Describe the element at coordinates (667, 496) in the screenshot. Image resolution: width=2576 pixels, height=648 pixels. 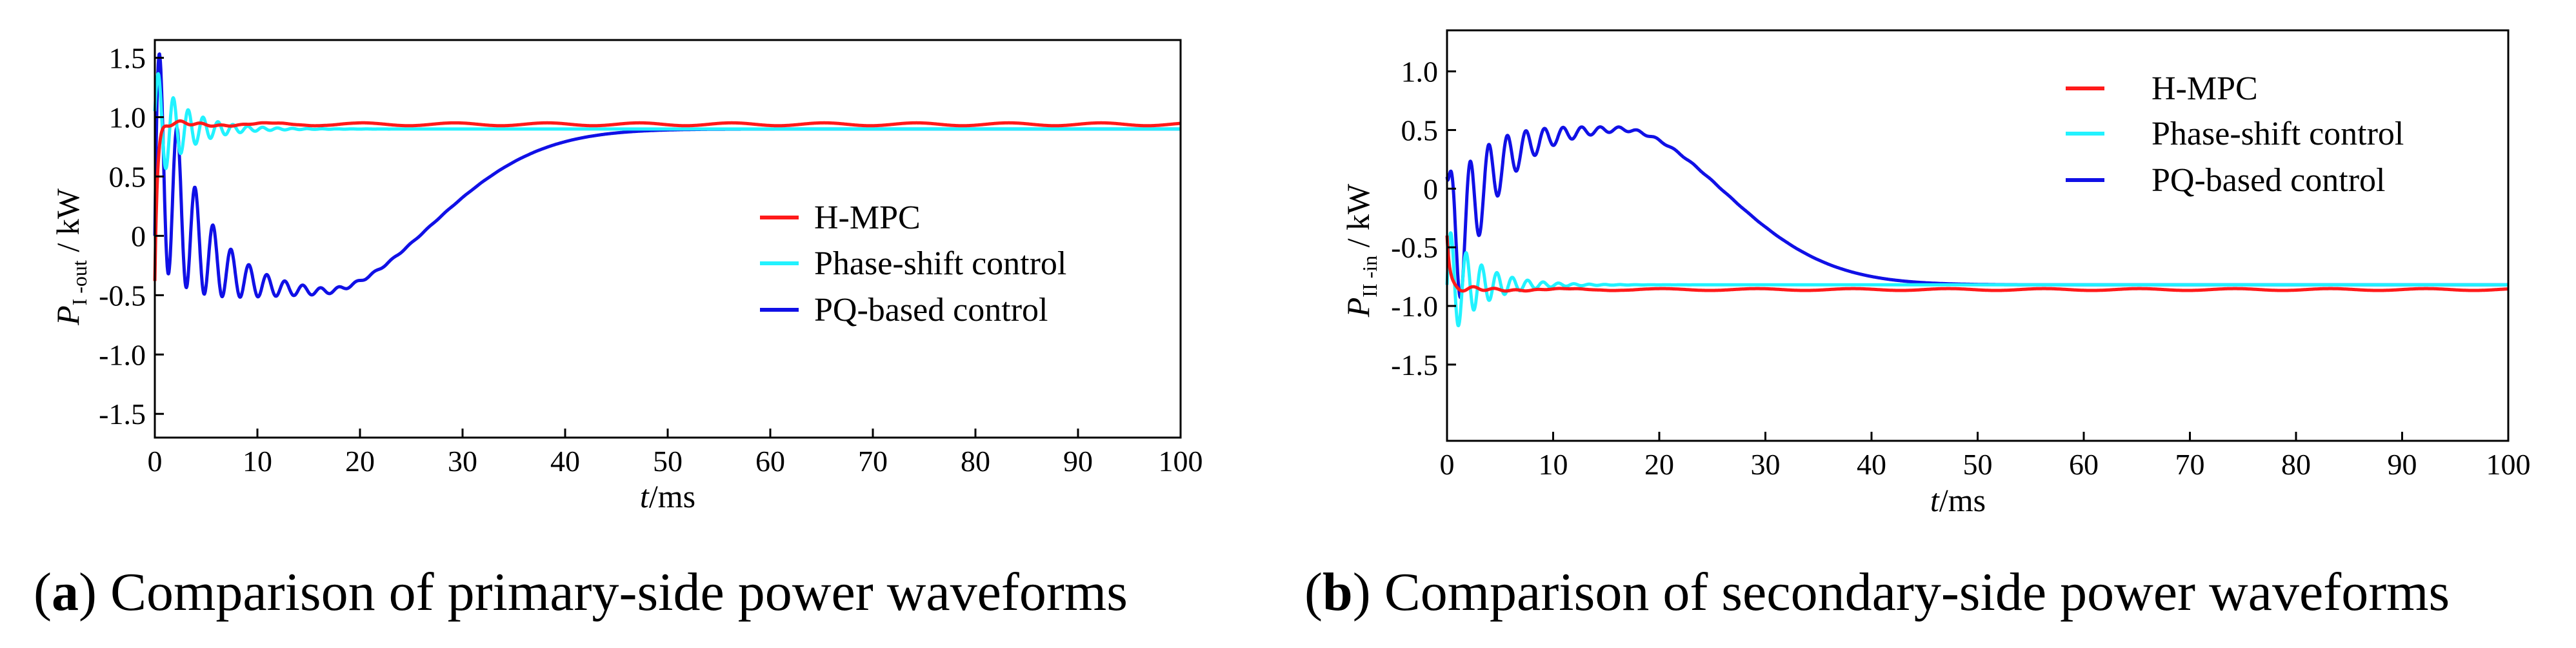
I see `chart-a-xlabel: t/ms` at that location.